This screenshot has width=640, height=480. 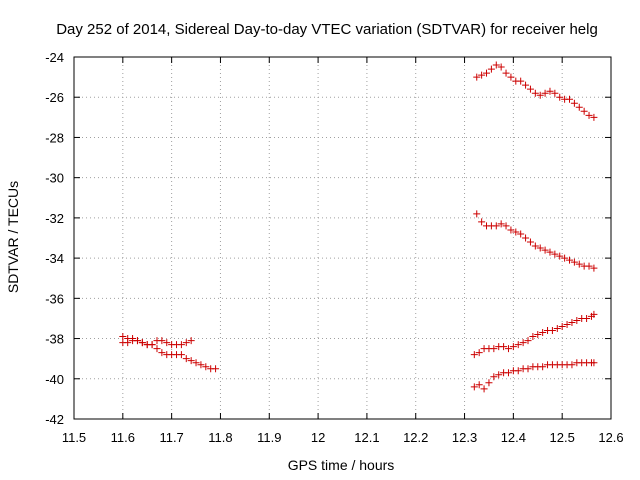 I want to click on x-tick-label: 11.6, so click(x=123, y=437).